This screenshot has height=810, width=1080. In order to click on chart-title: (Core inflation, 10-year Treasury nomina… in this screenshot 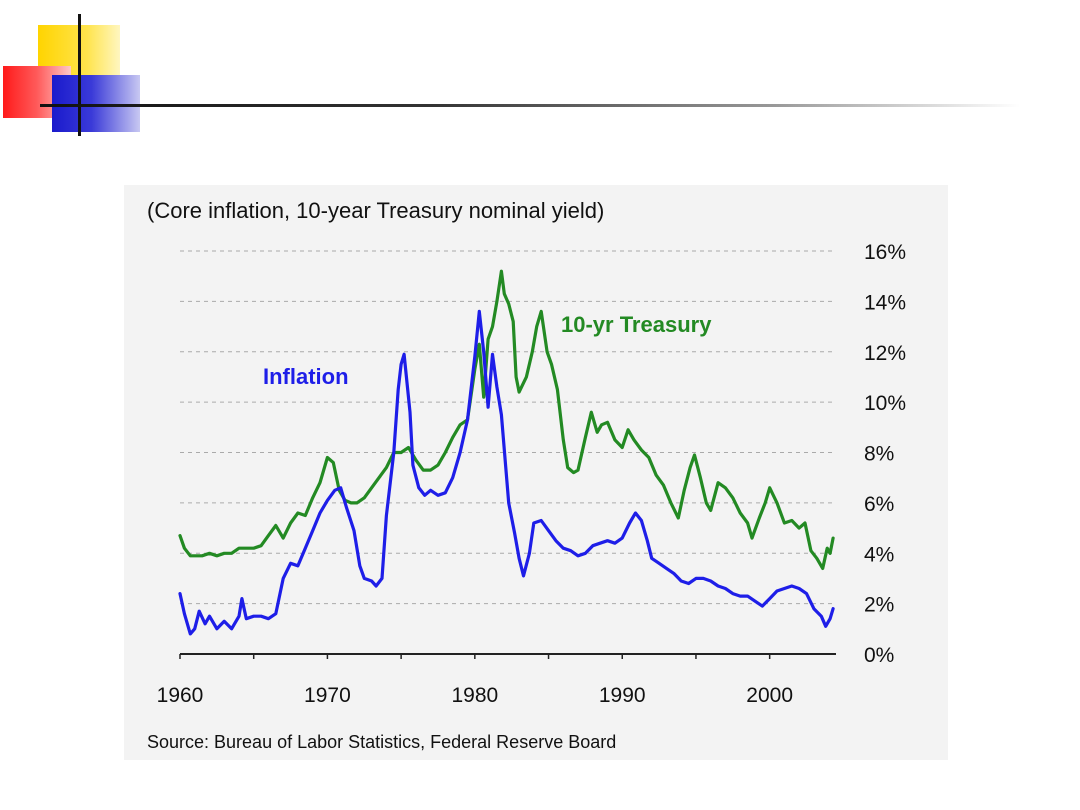, I will do `click(375, 210)`.